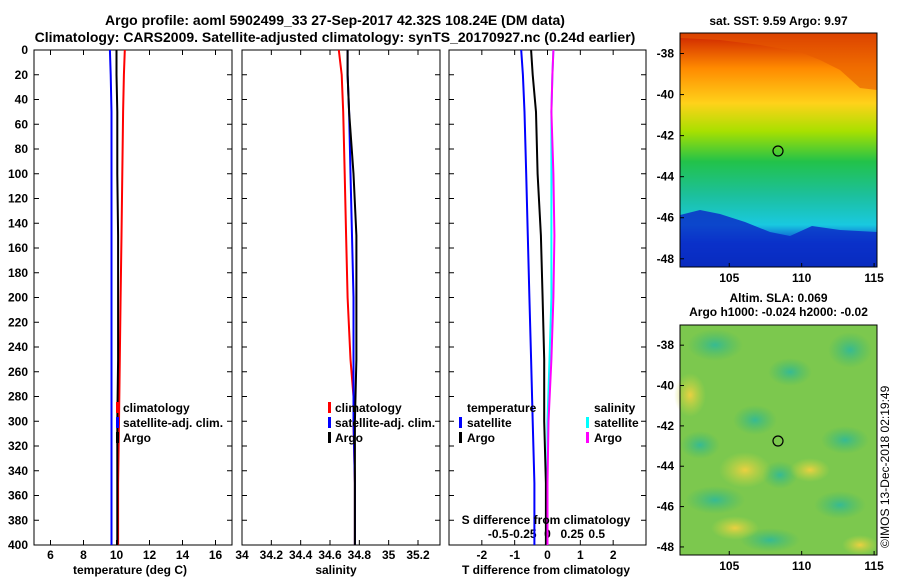 The image size is (900, 580). I want to click on series-line-climatology, so click(121, 297).